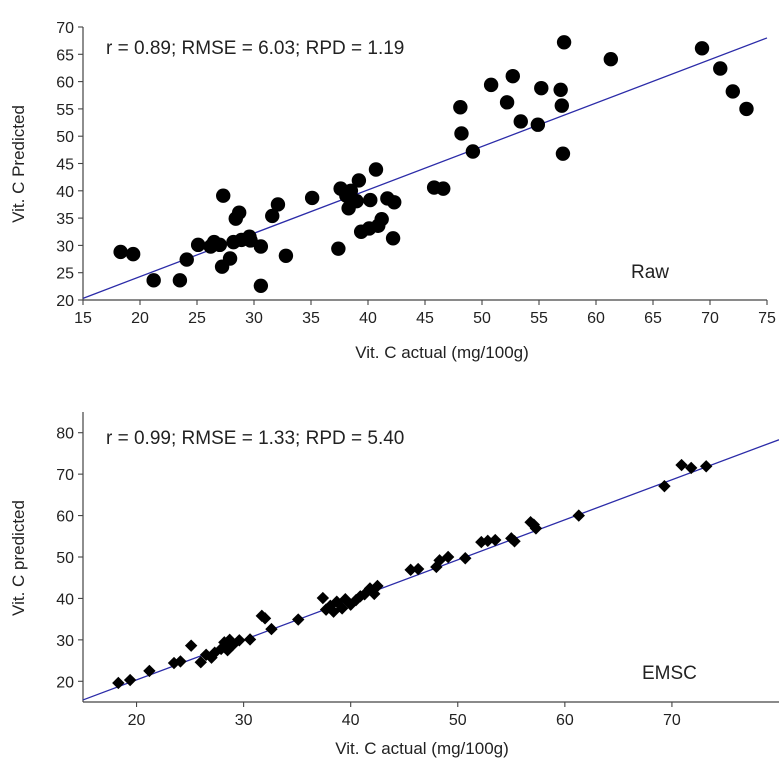 This screenshot has width=779, height=765. I want to click on raw-x-tick-label: 60, so click(596, 318).